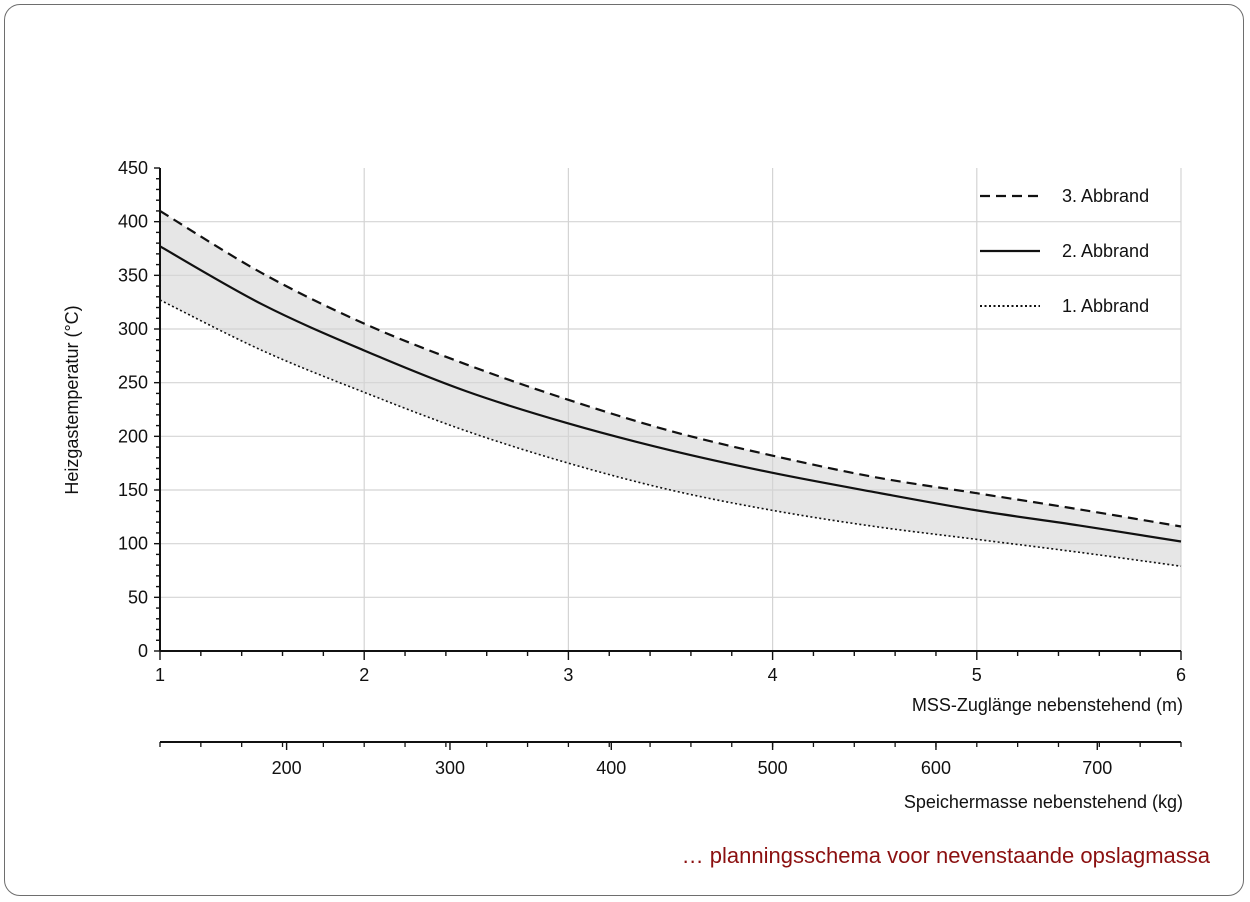 Image resolution: width=1250 pixels, height=902 pixels. Describe the element at coordinates (133, 490) in the screenshot. I see `y-tick-label: 150` at that location.